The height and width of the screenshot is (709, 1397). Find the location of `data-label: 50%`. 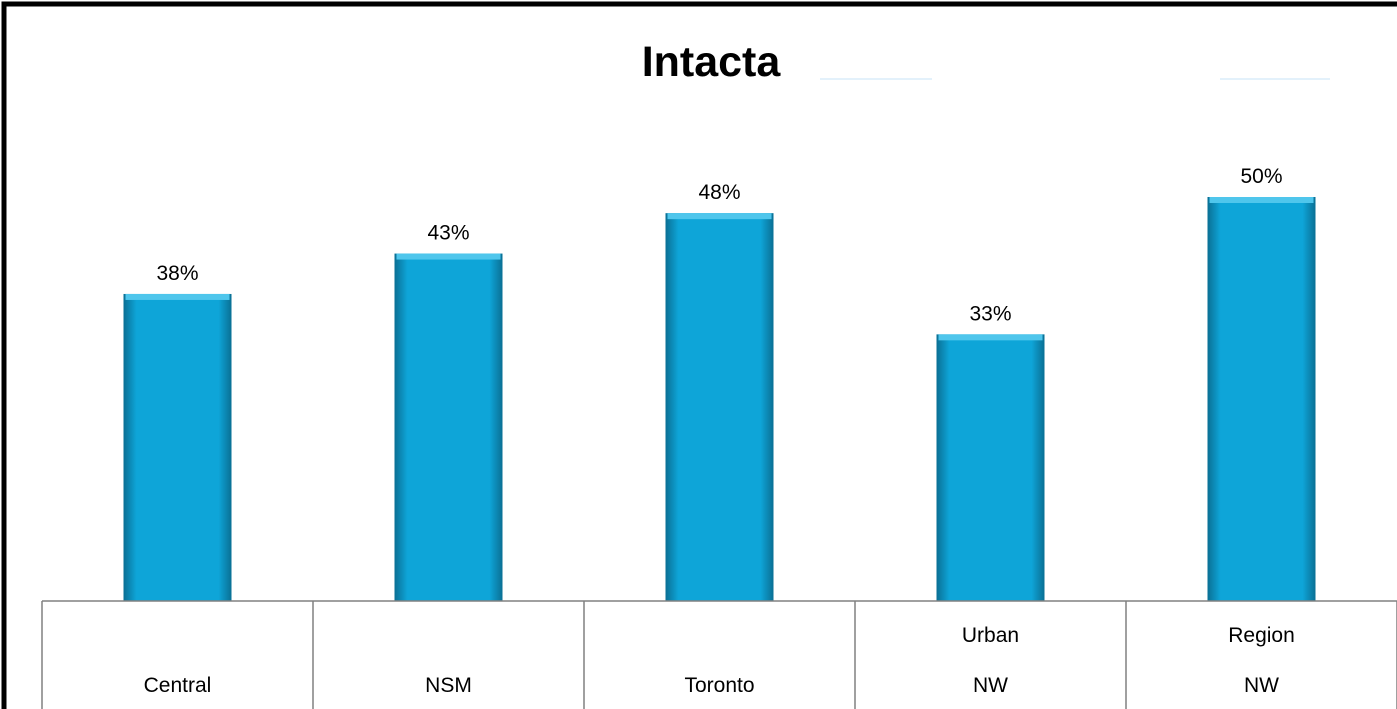

data-label: 50% is located at coordinates (1261, 176).